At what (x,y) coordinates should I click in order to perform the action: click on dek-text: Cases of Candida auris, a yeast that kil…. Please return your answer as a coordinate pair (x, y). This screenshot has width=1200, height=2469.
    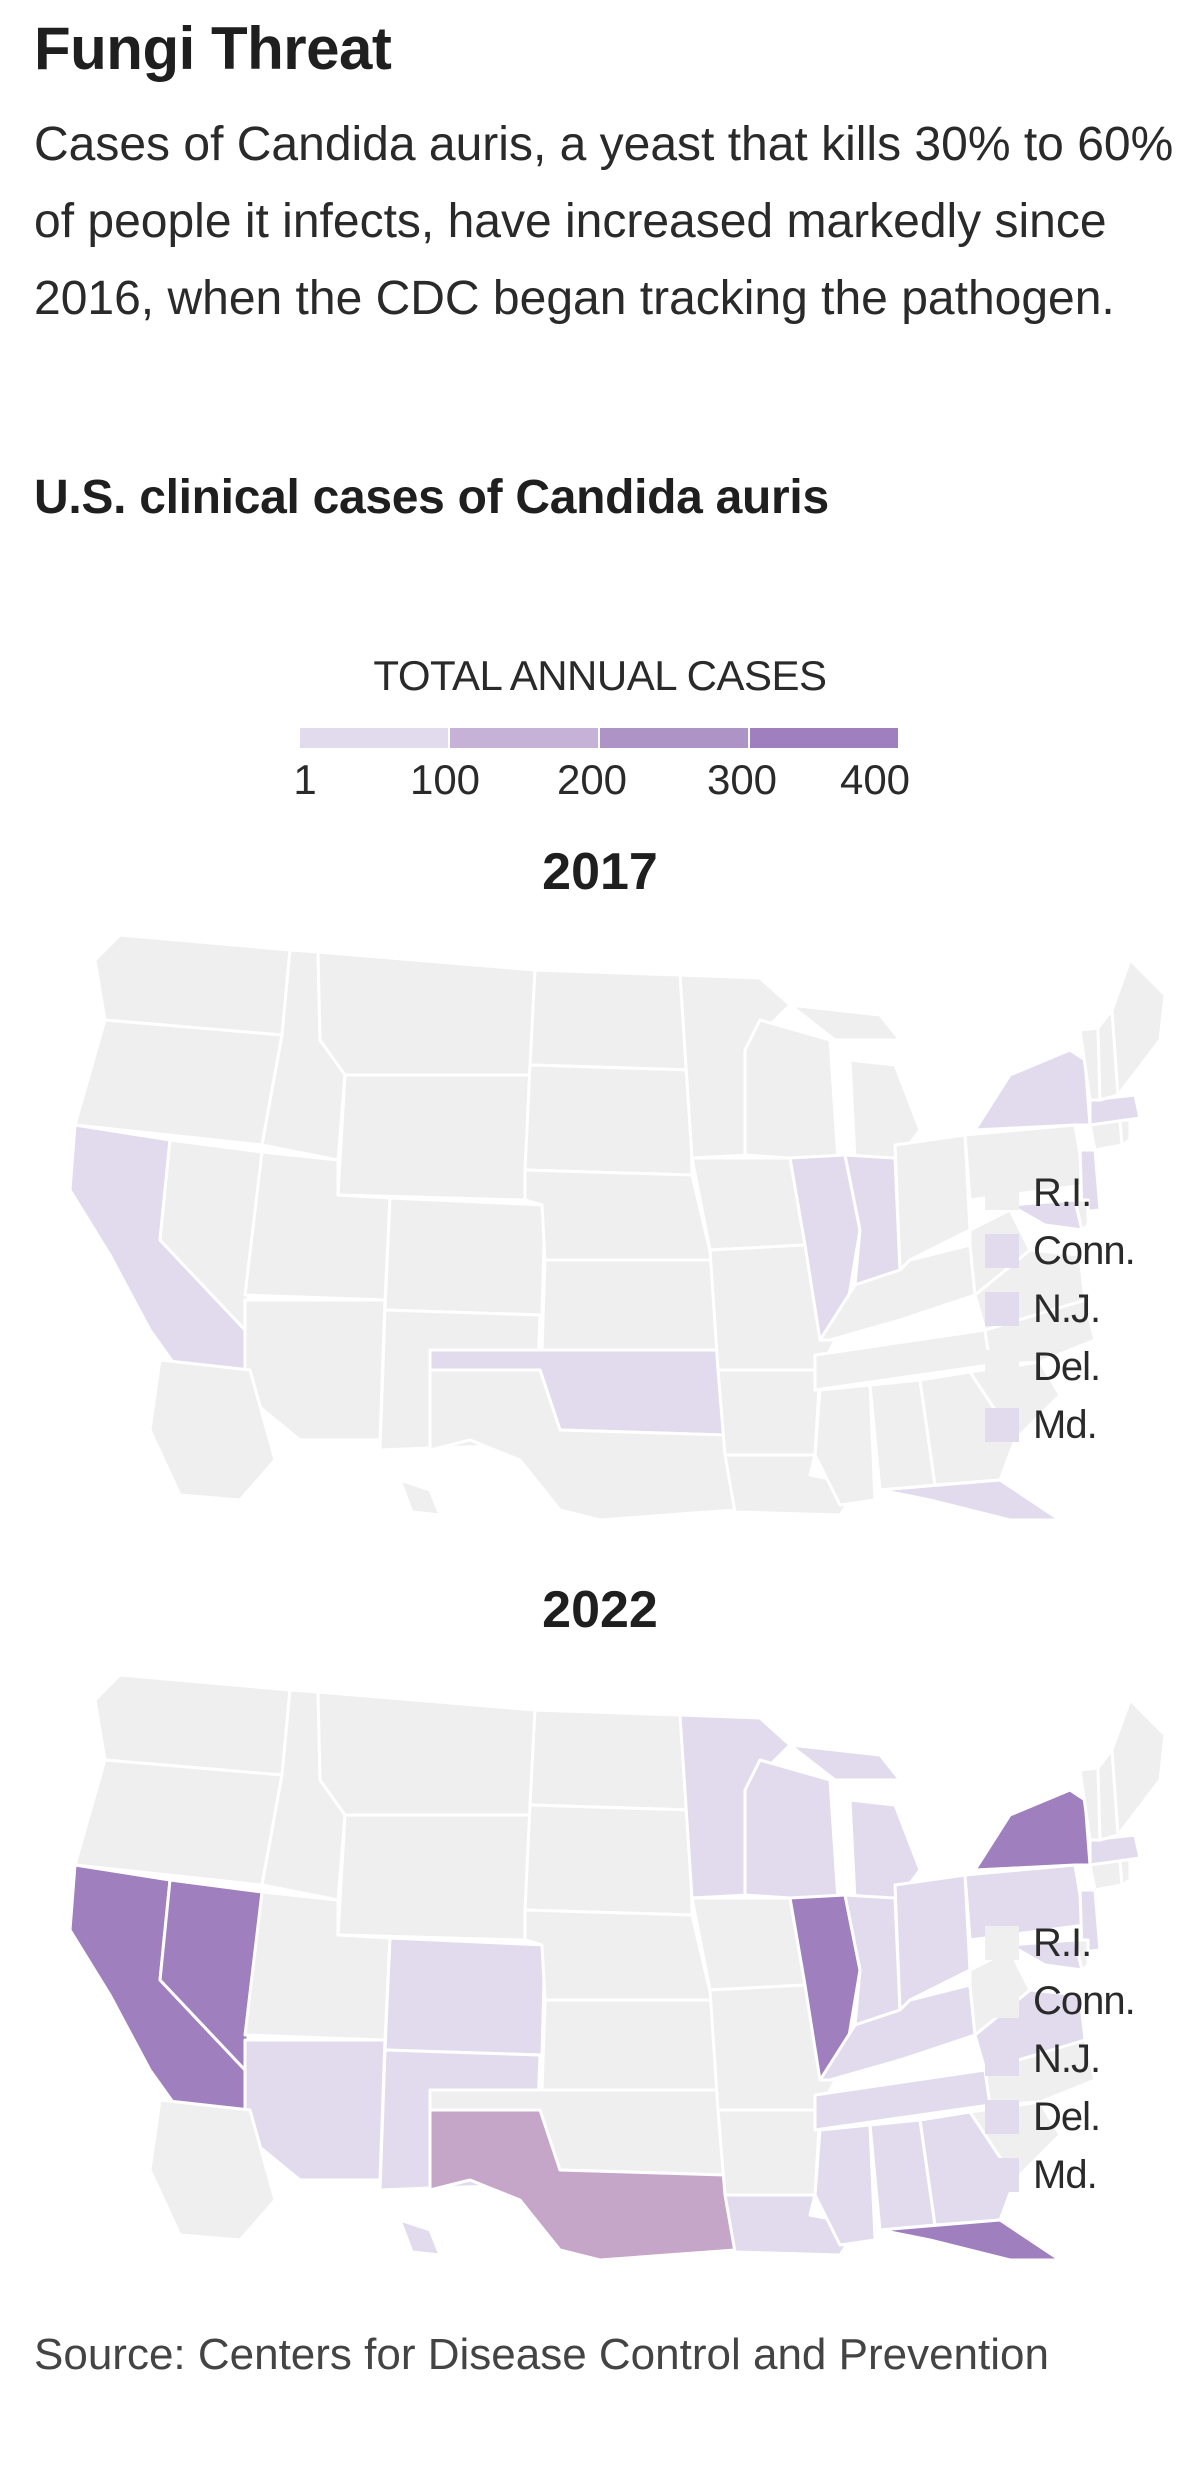
    Looking at the image, I should click on (604, 221).